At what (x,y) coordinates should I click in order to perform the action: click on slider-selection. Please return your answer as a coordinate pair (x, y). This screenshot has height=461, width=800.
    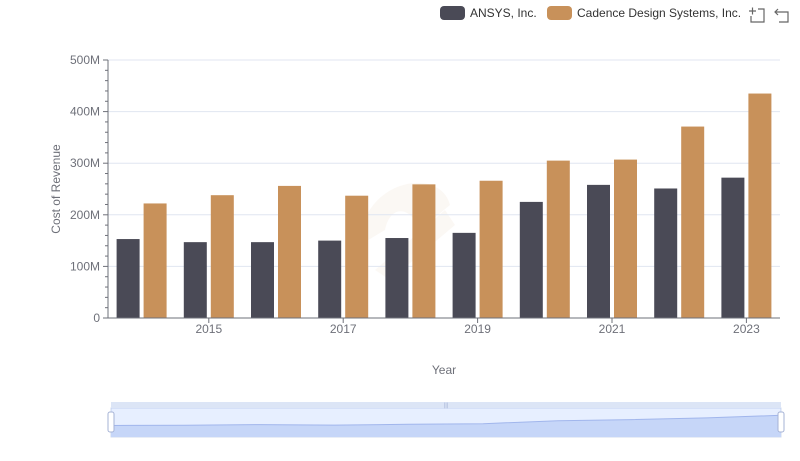
    Looking at the image, I should click on (446, 422).